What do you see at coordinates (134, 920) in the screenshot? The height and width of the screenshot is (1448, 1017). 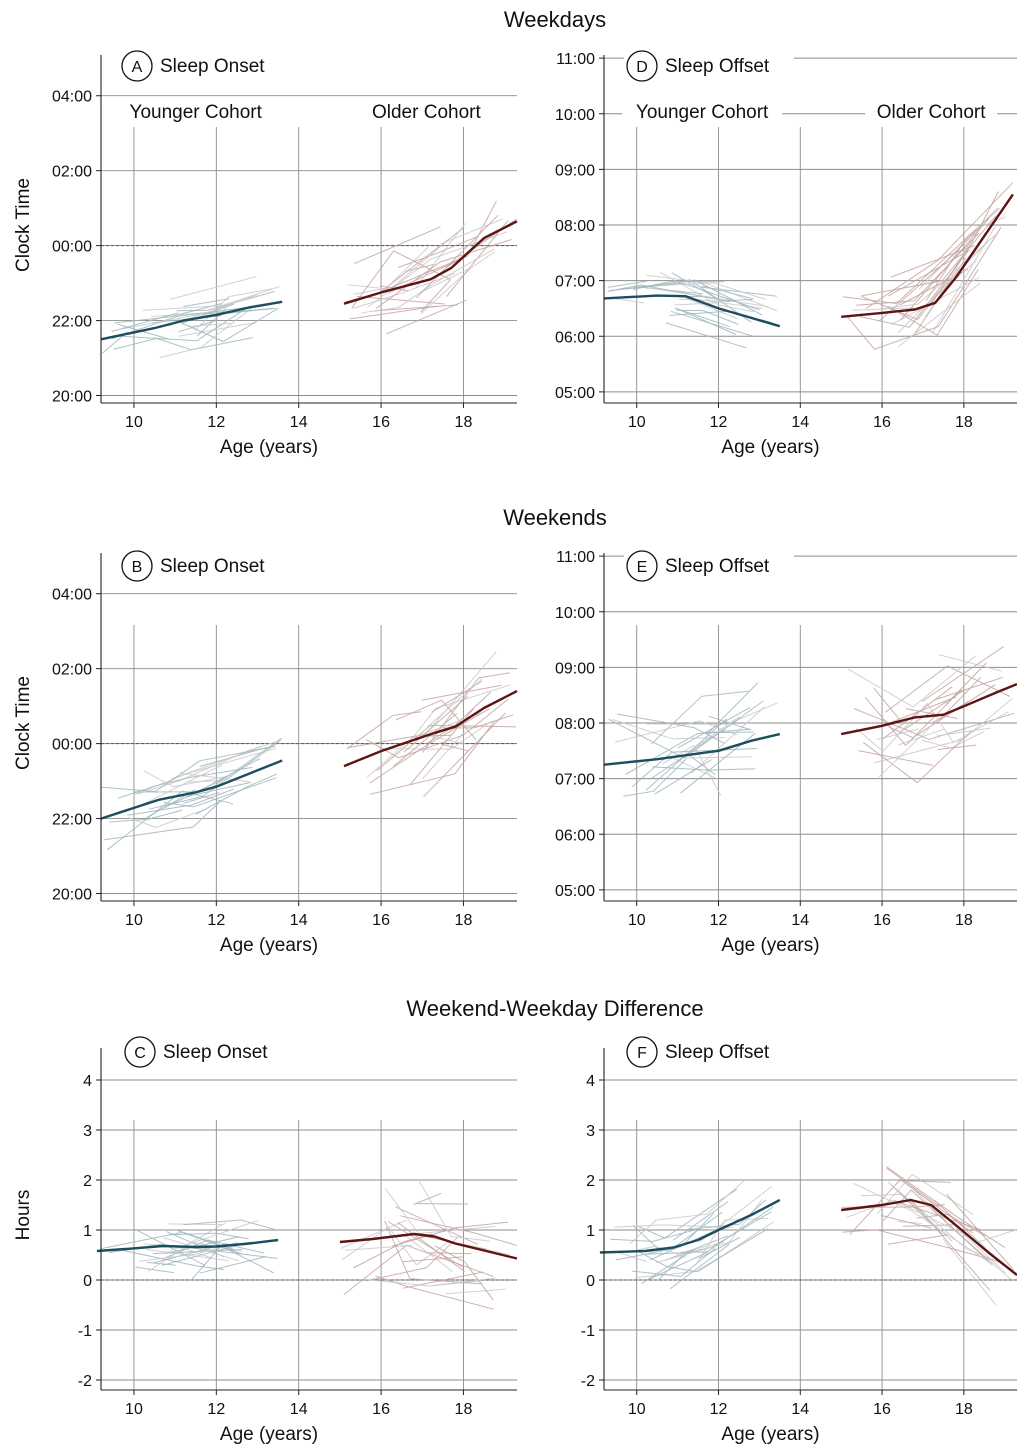 I see `x-tick-label: 10` at bounding box center [134, 920].